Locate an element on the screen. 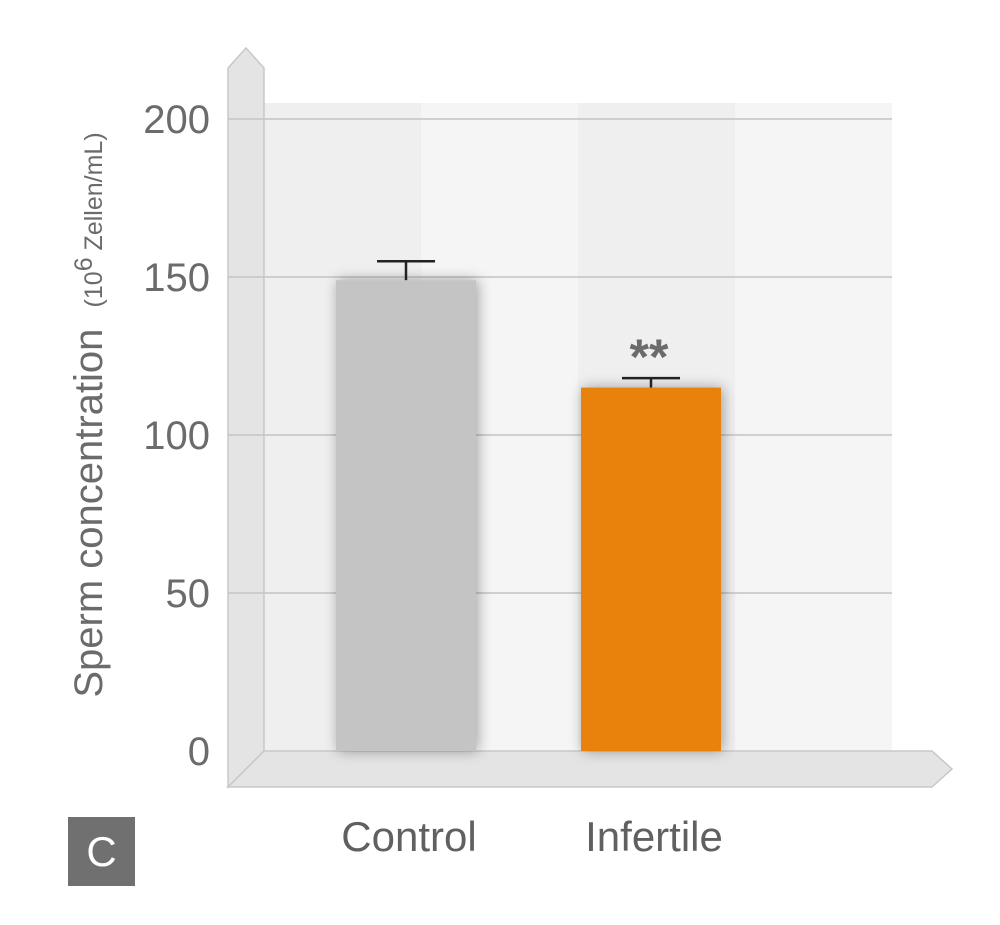 Image resolution: width=1000 pixels, height=925 pixels. y-tick-label: 50 is located at coordinates (188, 594).